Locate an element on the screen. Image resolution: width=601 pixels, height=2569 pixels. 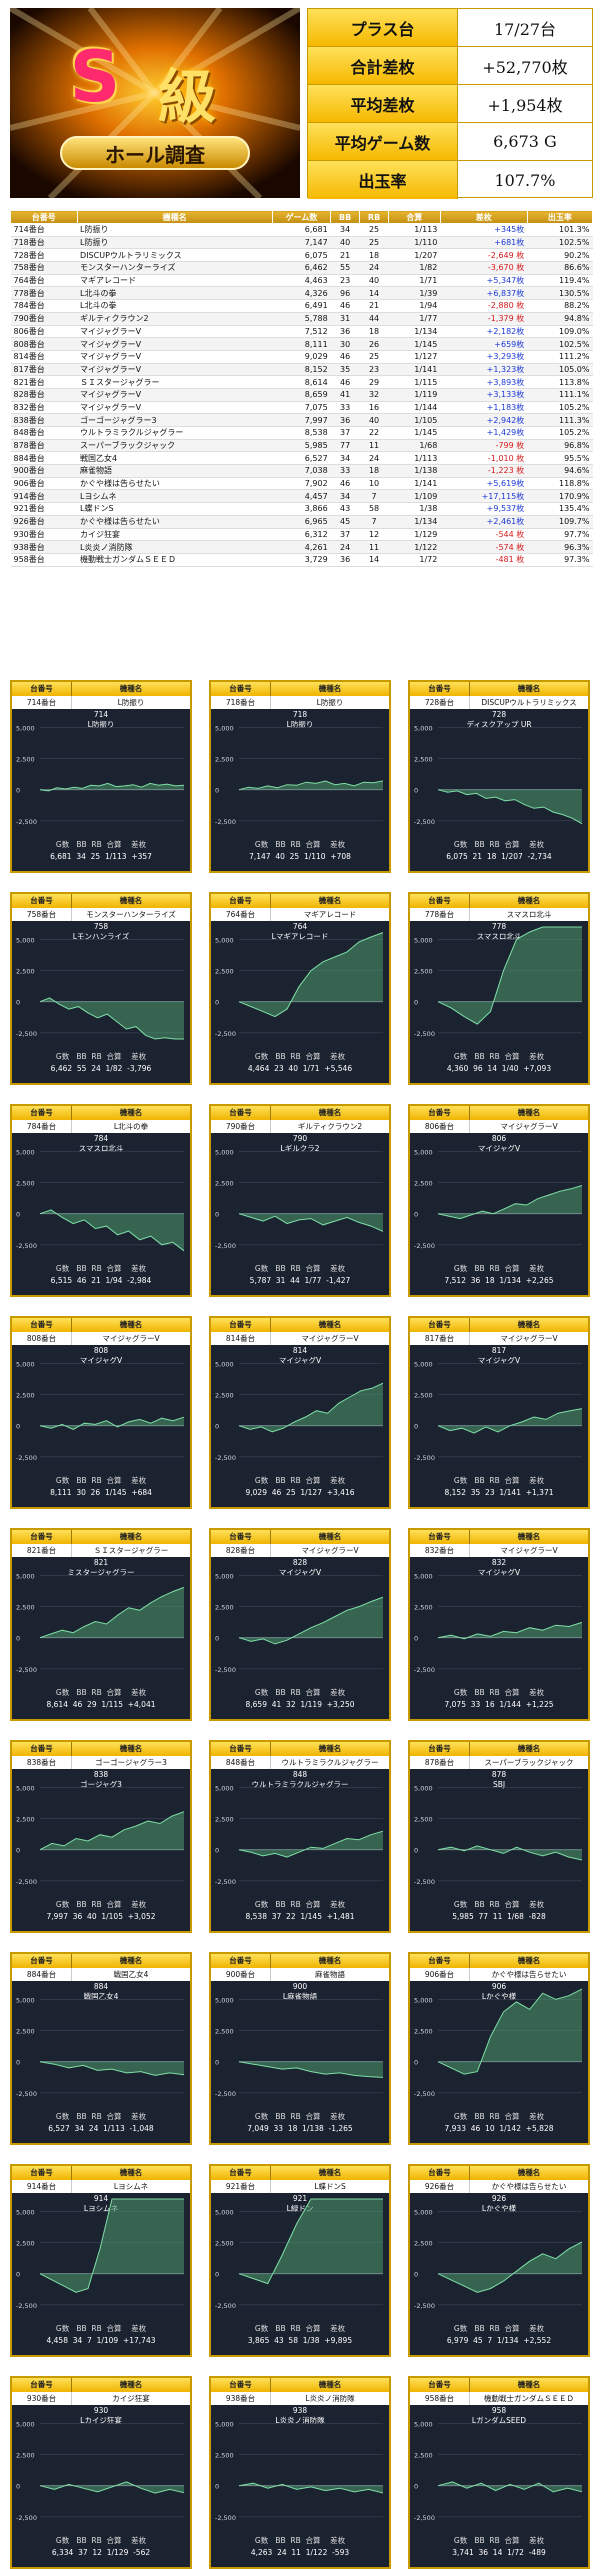
table-row: 914番台 Lヨシムネ 4,457 34 7 1/109 +17,115枚 170.9% is located at coordinates (301, 496).